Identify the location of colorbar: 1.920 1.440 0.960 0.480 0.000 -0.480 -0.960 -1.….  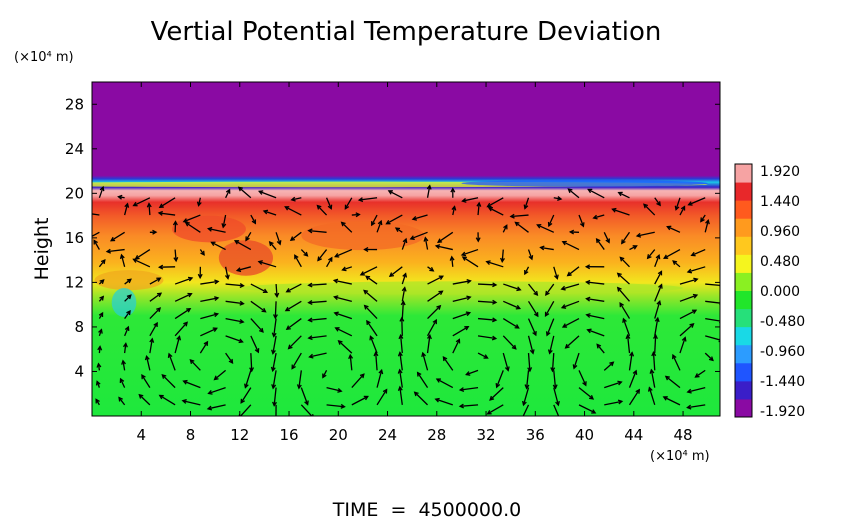
(769, 291).